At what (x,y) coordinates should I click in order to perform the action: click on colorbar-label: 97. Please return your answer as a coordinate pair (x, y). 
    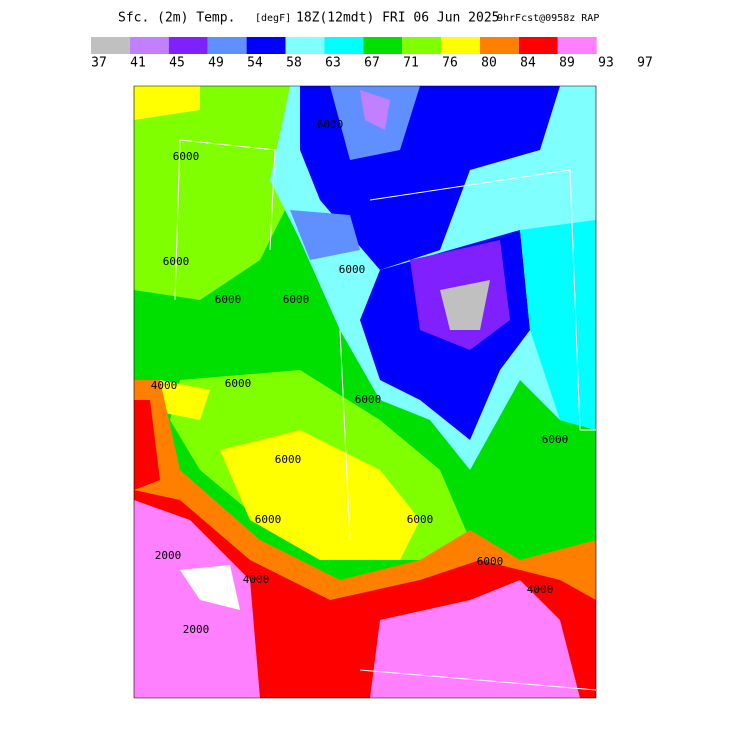
    Looking at the image, I should click on (645, 63).